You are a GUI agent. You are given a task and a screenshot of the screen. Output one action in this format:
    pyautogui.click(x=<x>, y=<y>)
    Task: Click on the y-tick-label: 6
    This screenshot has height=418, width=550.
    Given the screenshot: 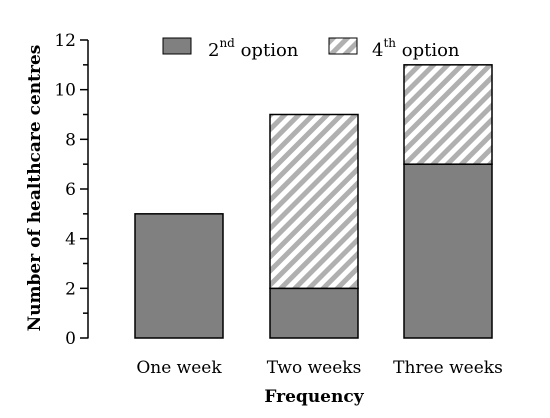 What is the action you would take?
    pyautogui.click(x=70, y=190)
    